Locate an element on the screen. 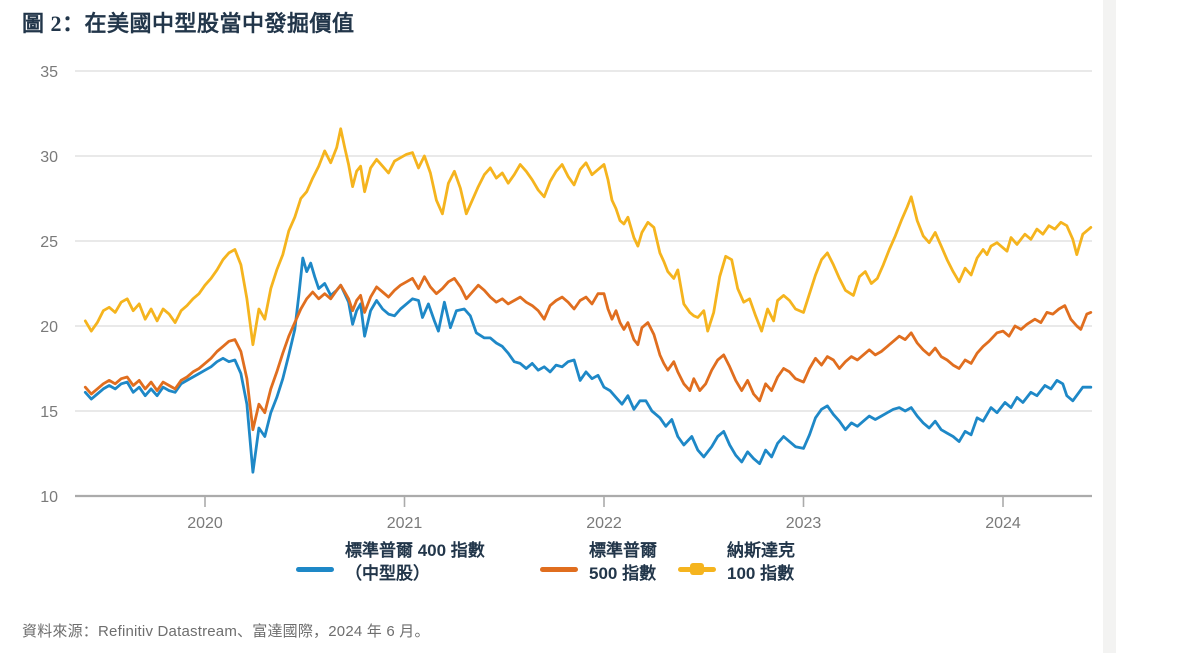  nasdaq100-legend-marker-icon is located at coordinates (697, 569).